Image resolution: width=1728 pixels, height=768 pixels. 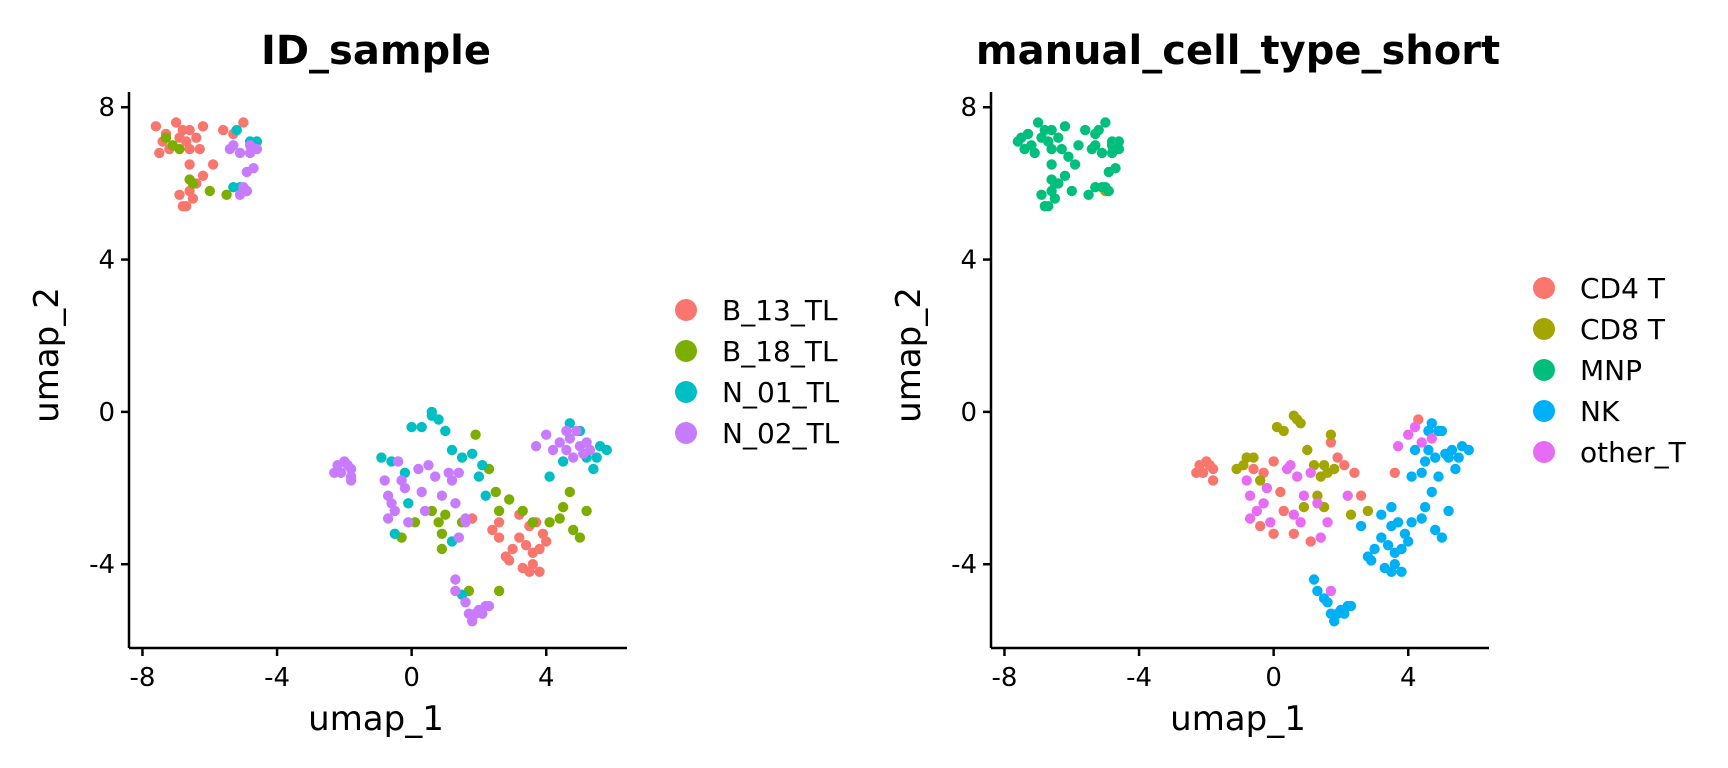 I want to click on legend-label: NK, so click(x=1600, y=411).